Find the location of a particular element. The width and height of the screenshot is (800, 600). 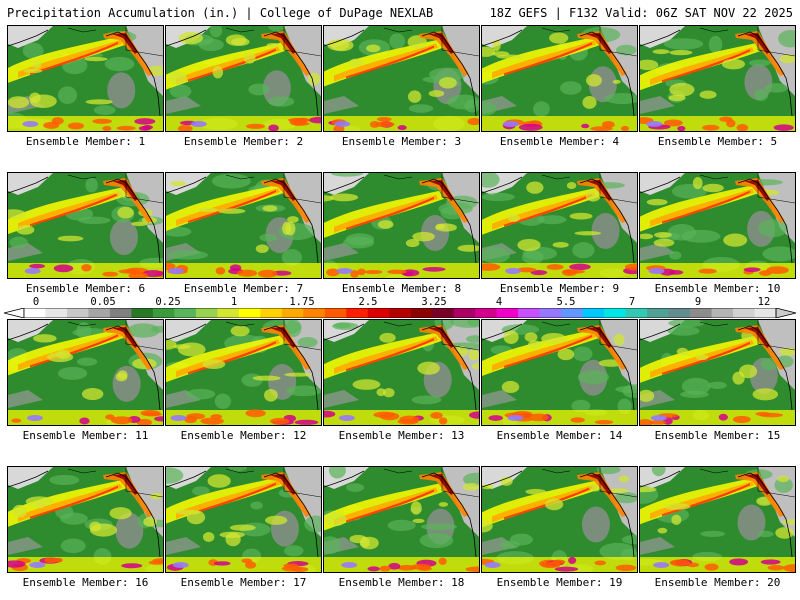

ensemble-member-caption: Ensemble Member: 5 is located at coordinates (717, 142).